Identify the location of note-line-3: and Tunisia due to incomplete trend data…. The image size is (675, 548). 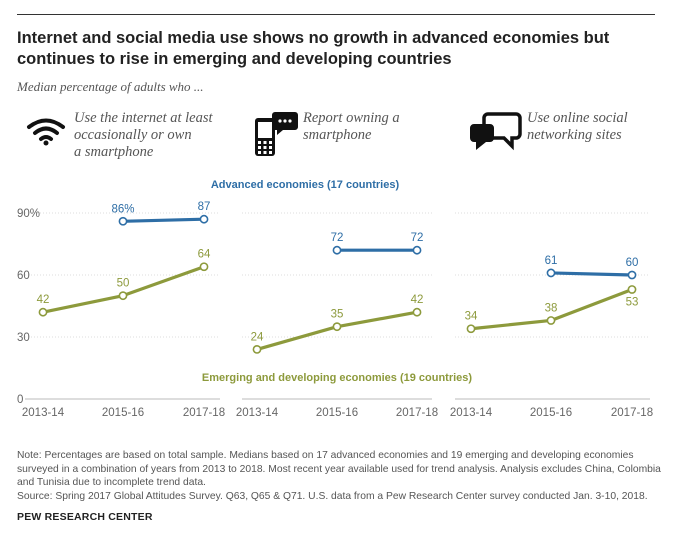
(111, 482).